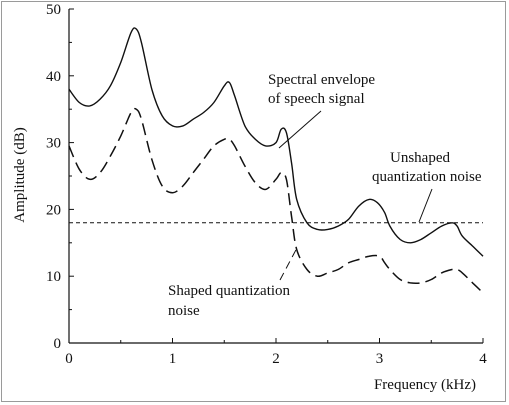 This screenshot has height=405, width=509. Describe the element at coordinates (53, 210) in the screenshot. I see `y-tick-label: 20` at that location.